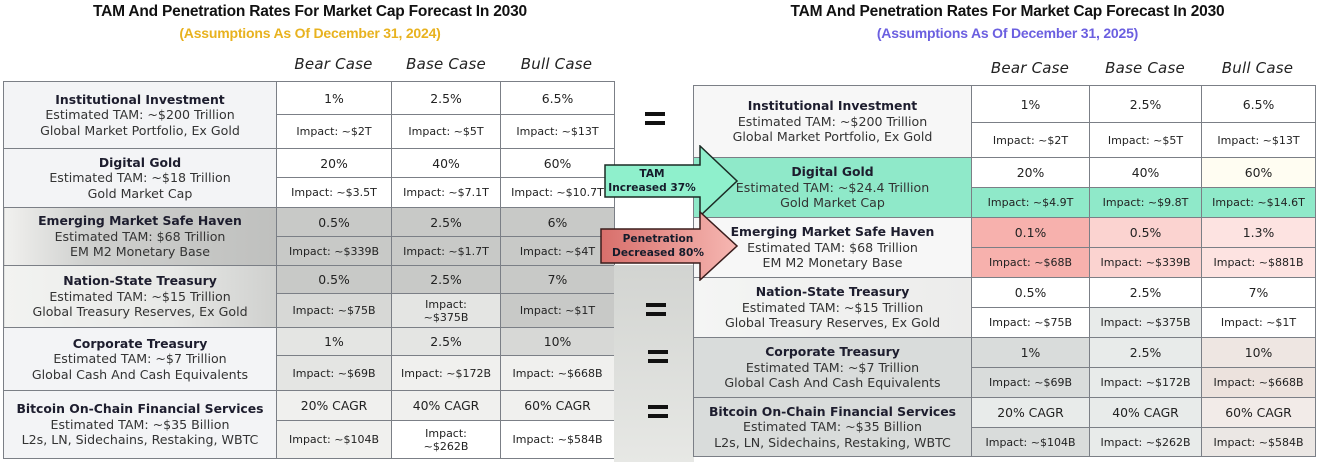  What do you see at coordinates (654, 363) in the screenshot?
I see `middle-shaded-band` at bounding box center [654, 363].